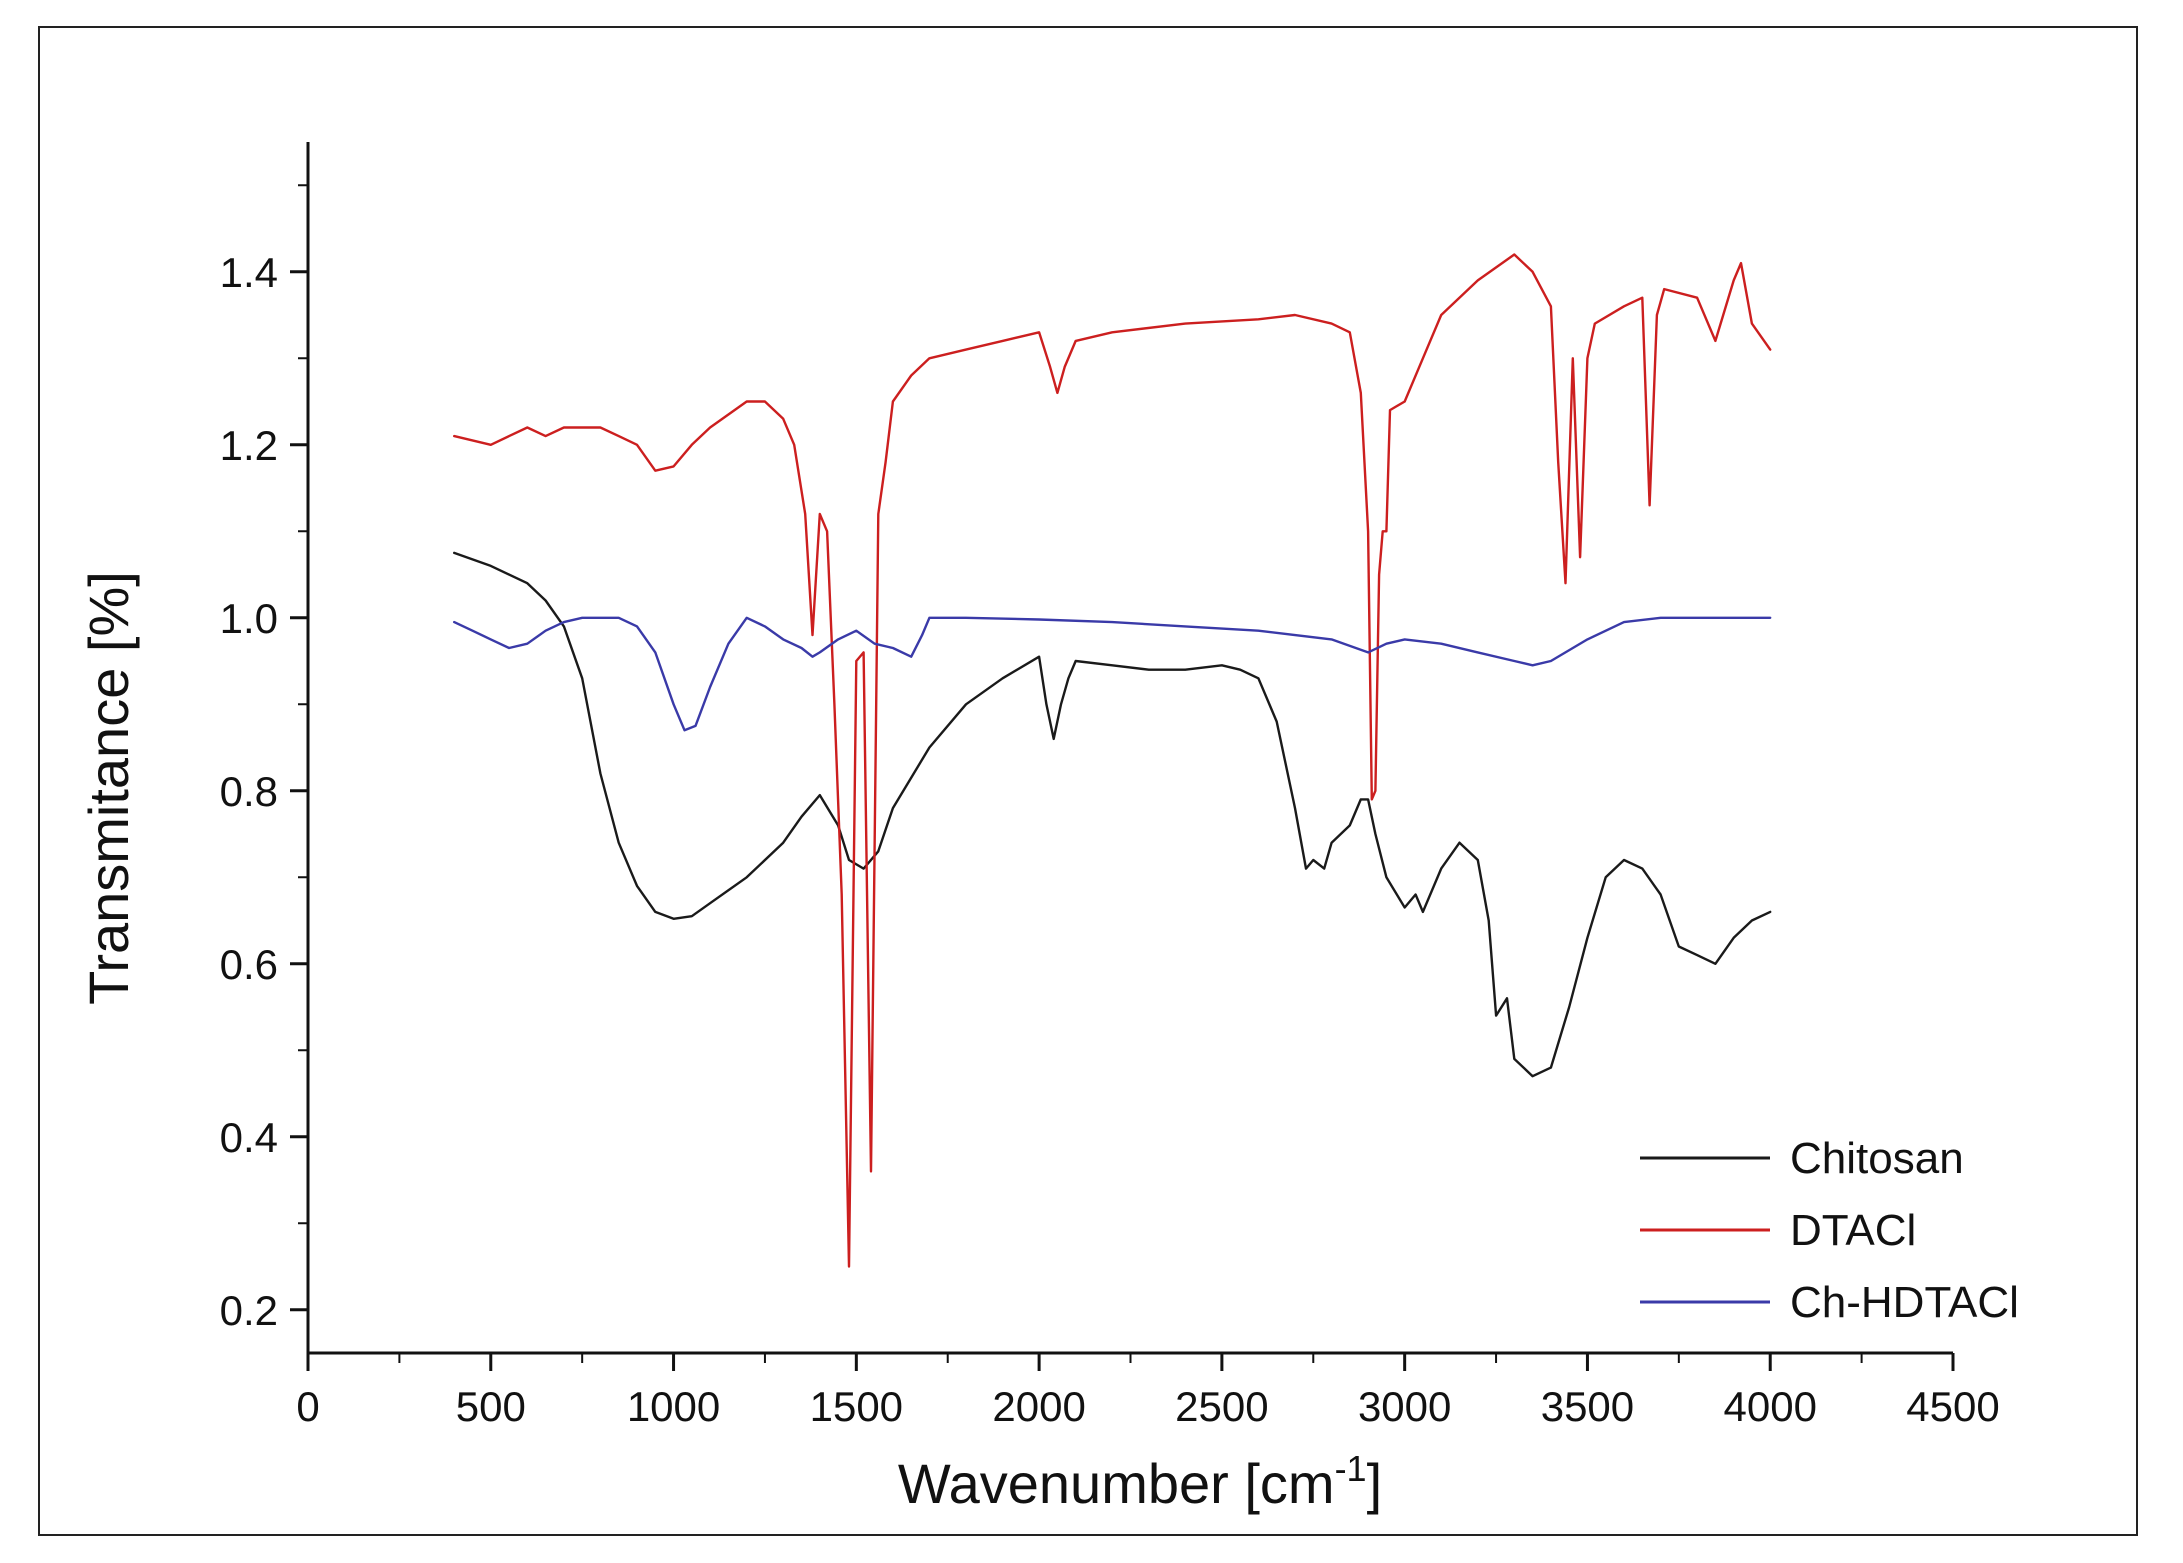 The height and width of the screenshot is (1563, 2183). I want to click on x-tick-label: 0, so click(307, 1406).